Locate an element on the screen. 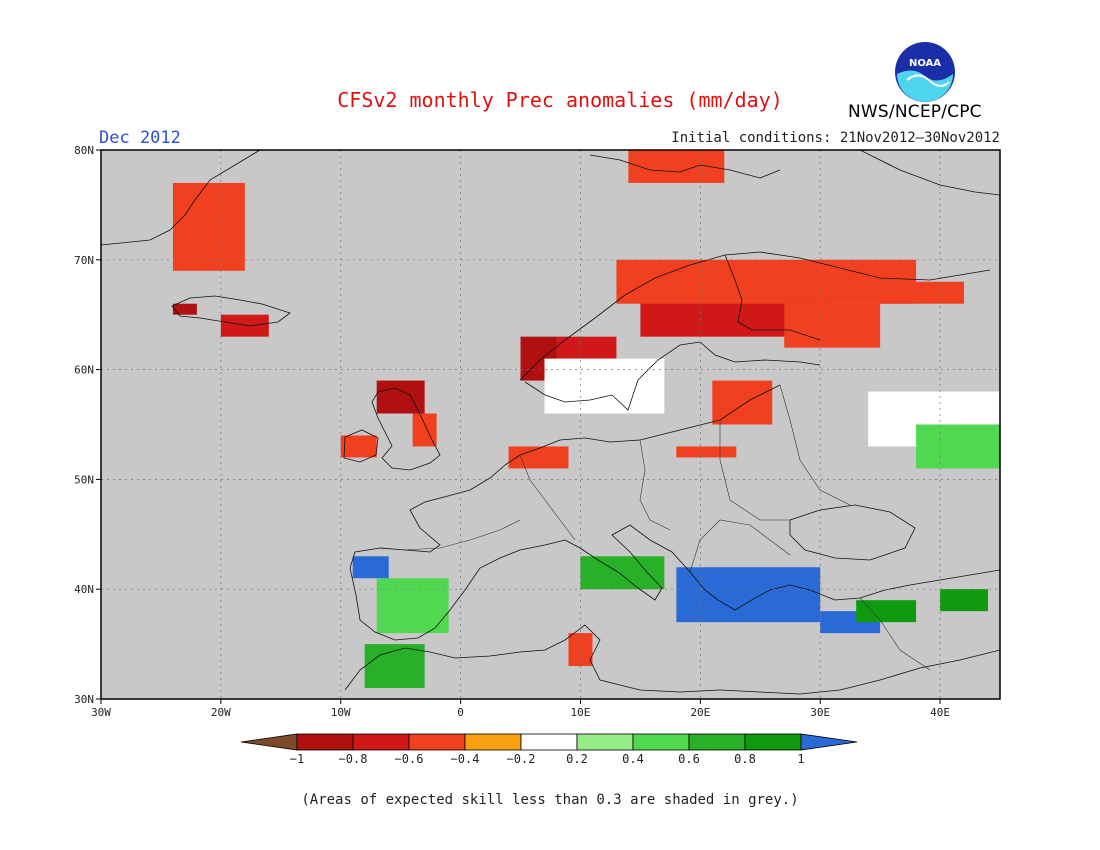 The height and width of the screenshot is (850, 1100). border-baltic-russia is located at coordinates (815, 445).